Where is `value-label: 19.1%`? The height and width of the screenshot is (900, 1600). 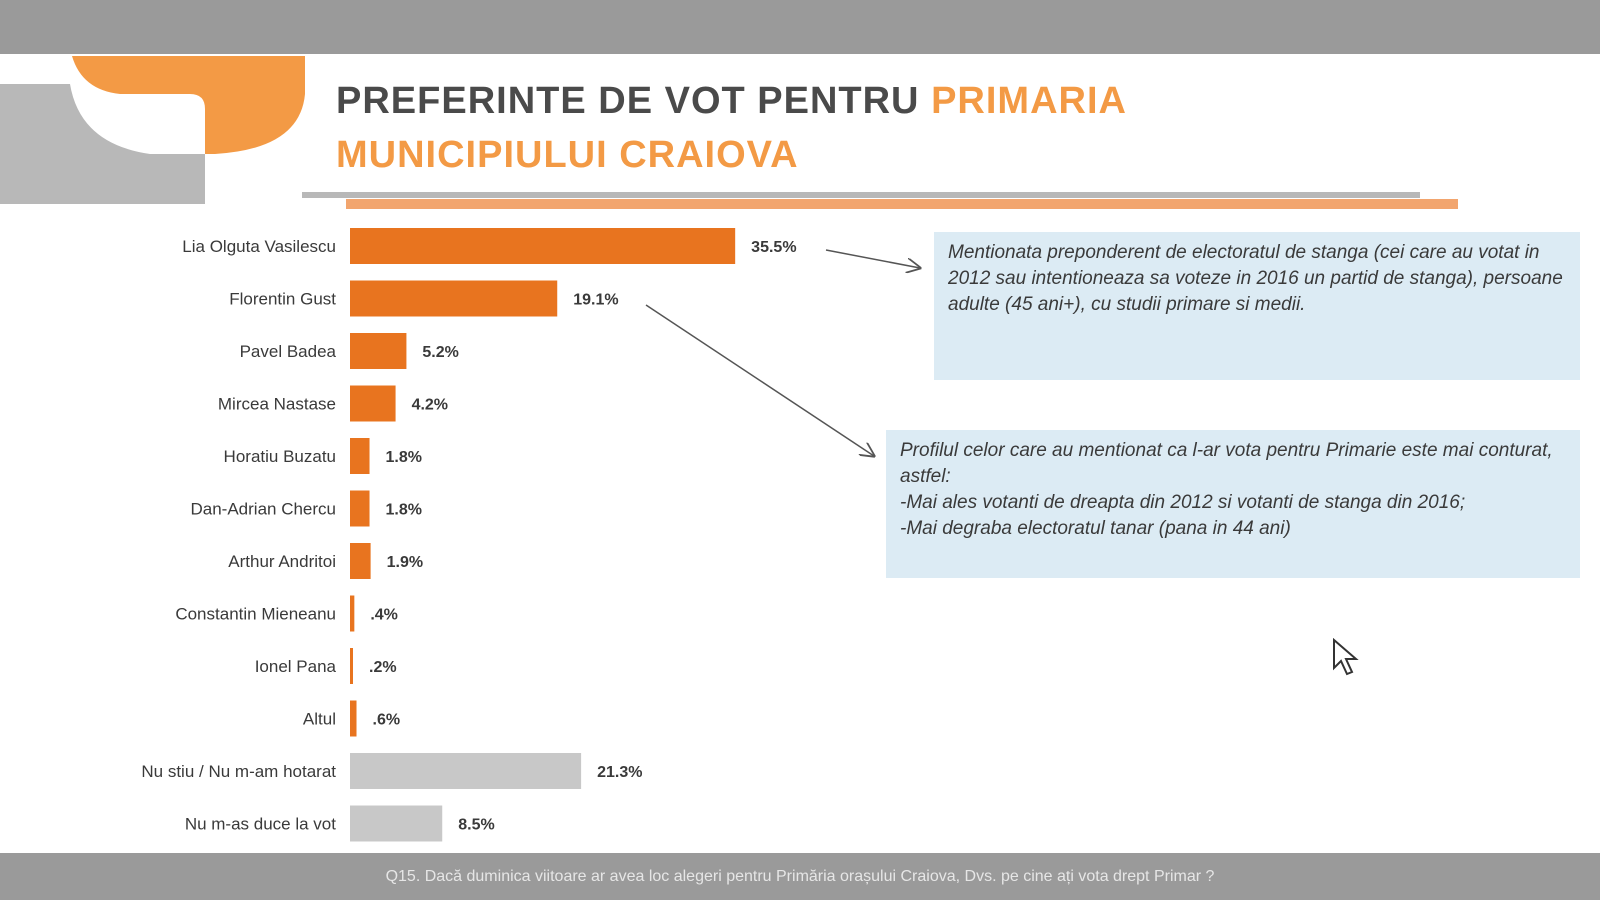
value-label: 19.1% is located at coordinates (595, 300).